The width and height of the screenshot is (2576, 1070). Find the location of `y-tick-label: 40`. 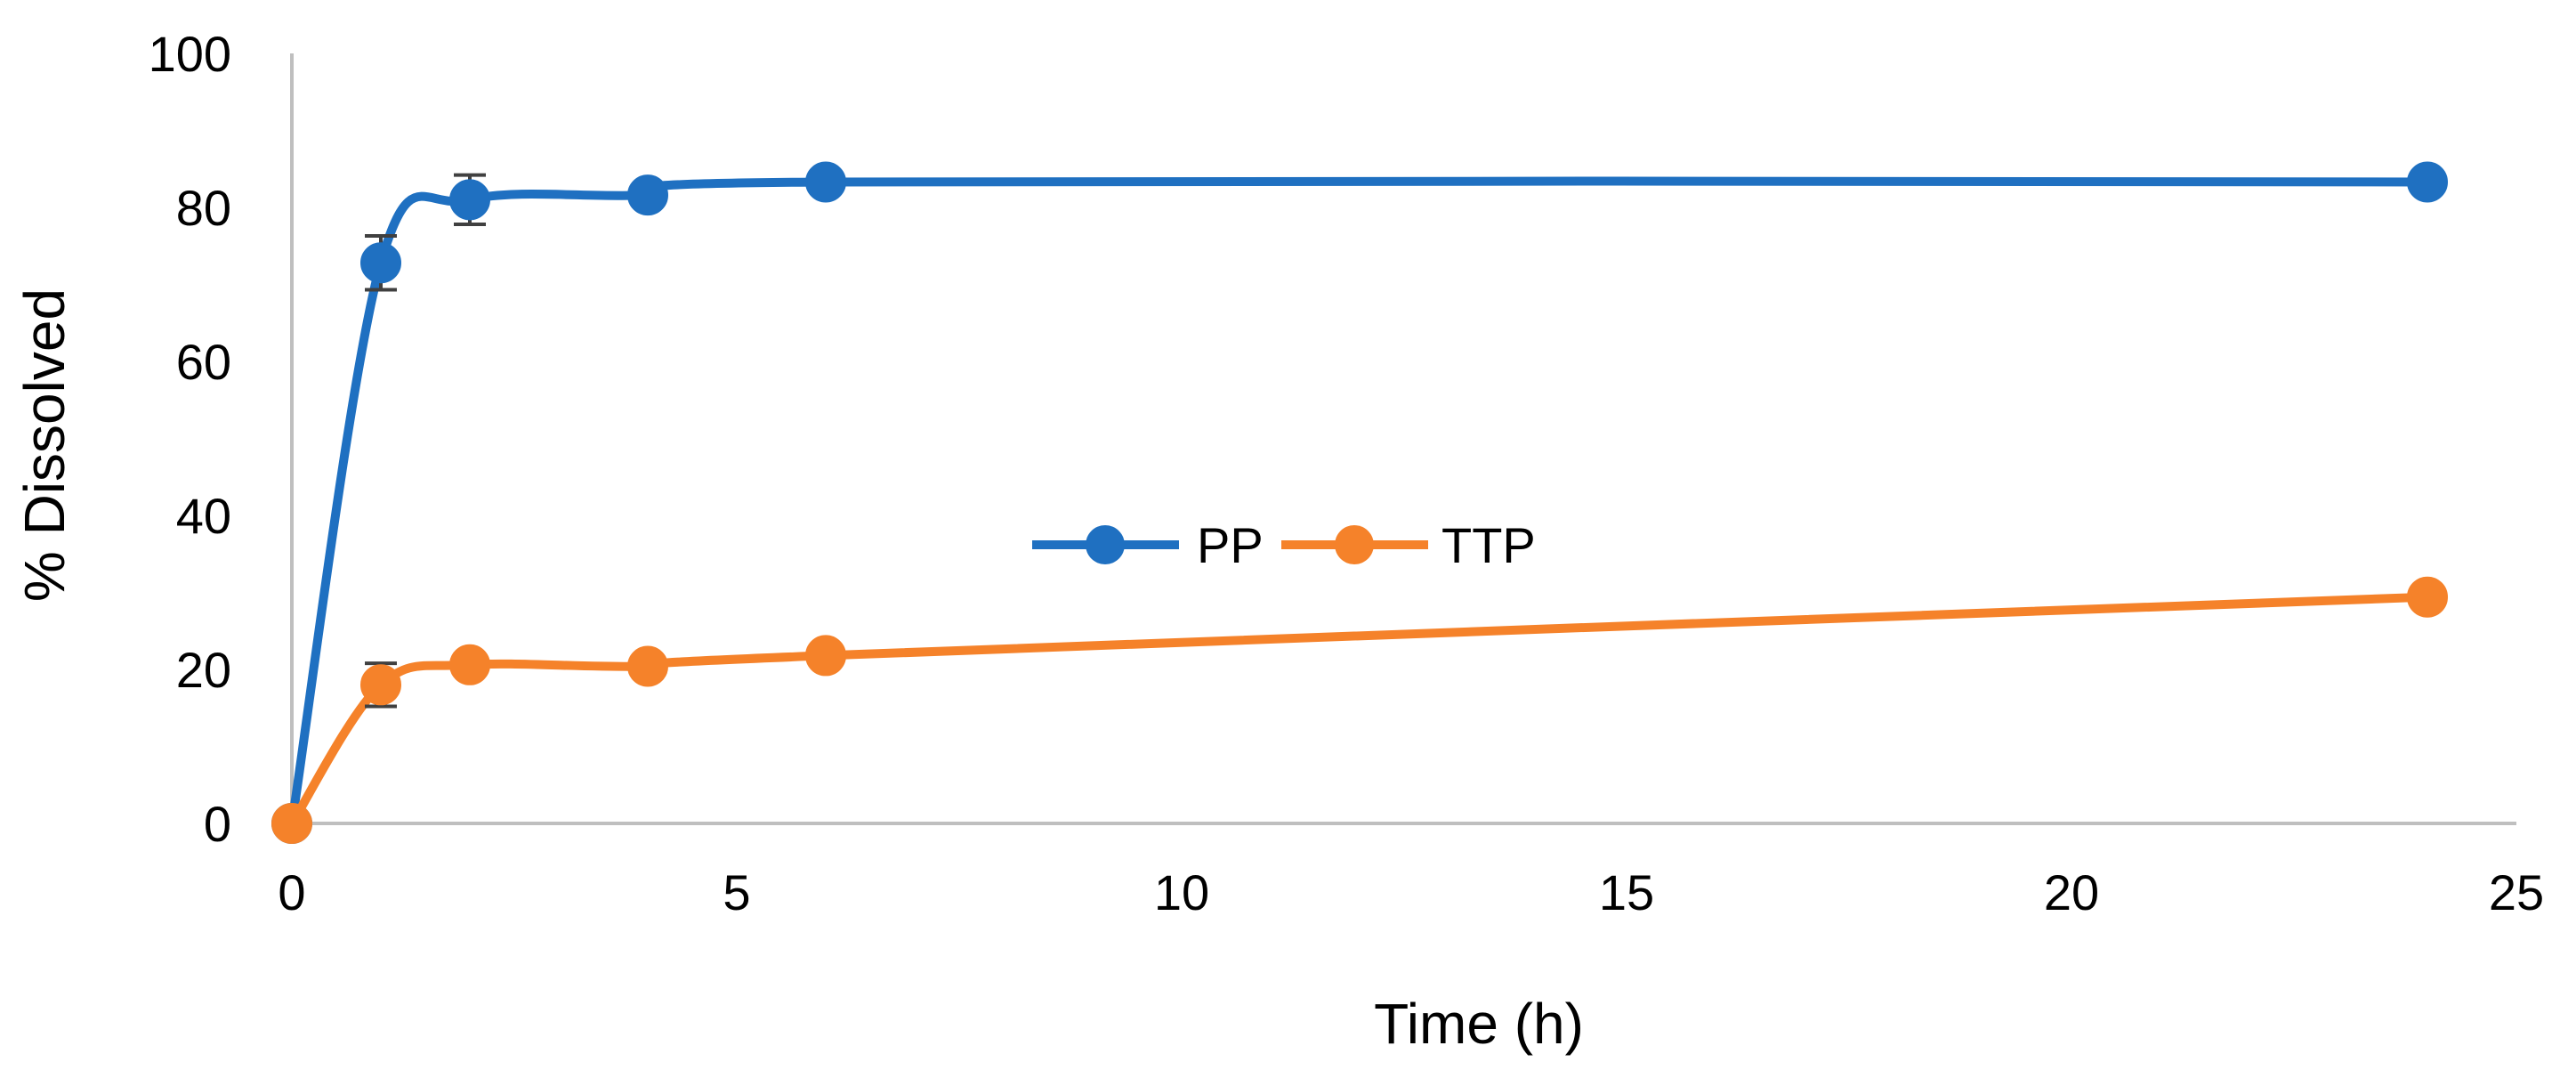

y-tick-label: 40 is located at coordinates (203, 516).